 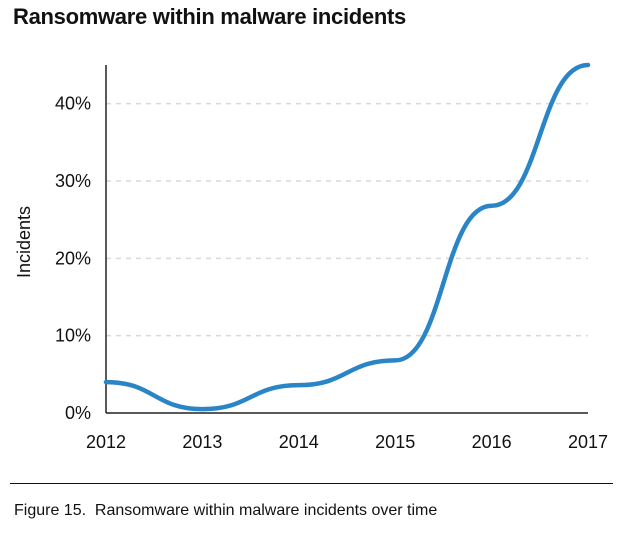 What do you see at coordinates (209, 16) in the screenshot?
I see `chart-title: Ransomware within malware incidents` at bounding box center [209, 16].